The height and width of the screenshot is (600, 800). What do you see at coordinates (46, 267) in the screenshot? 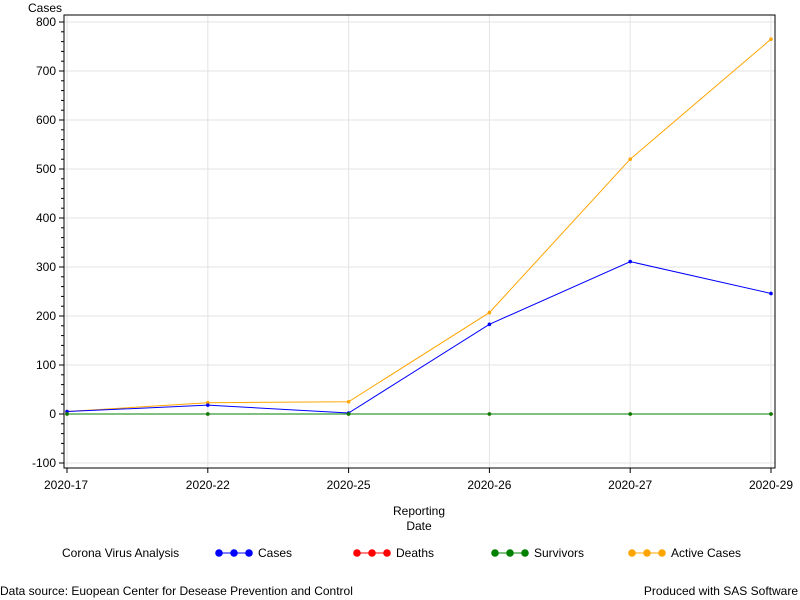
I see `y-tick-label: 300` at bounding box center [46, 267].